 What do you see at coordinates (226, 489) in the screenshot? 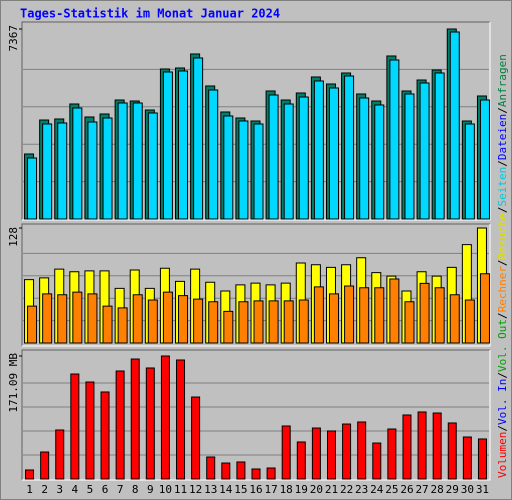
I see `x-tick-label: 14` at bounding box center [226, 489].